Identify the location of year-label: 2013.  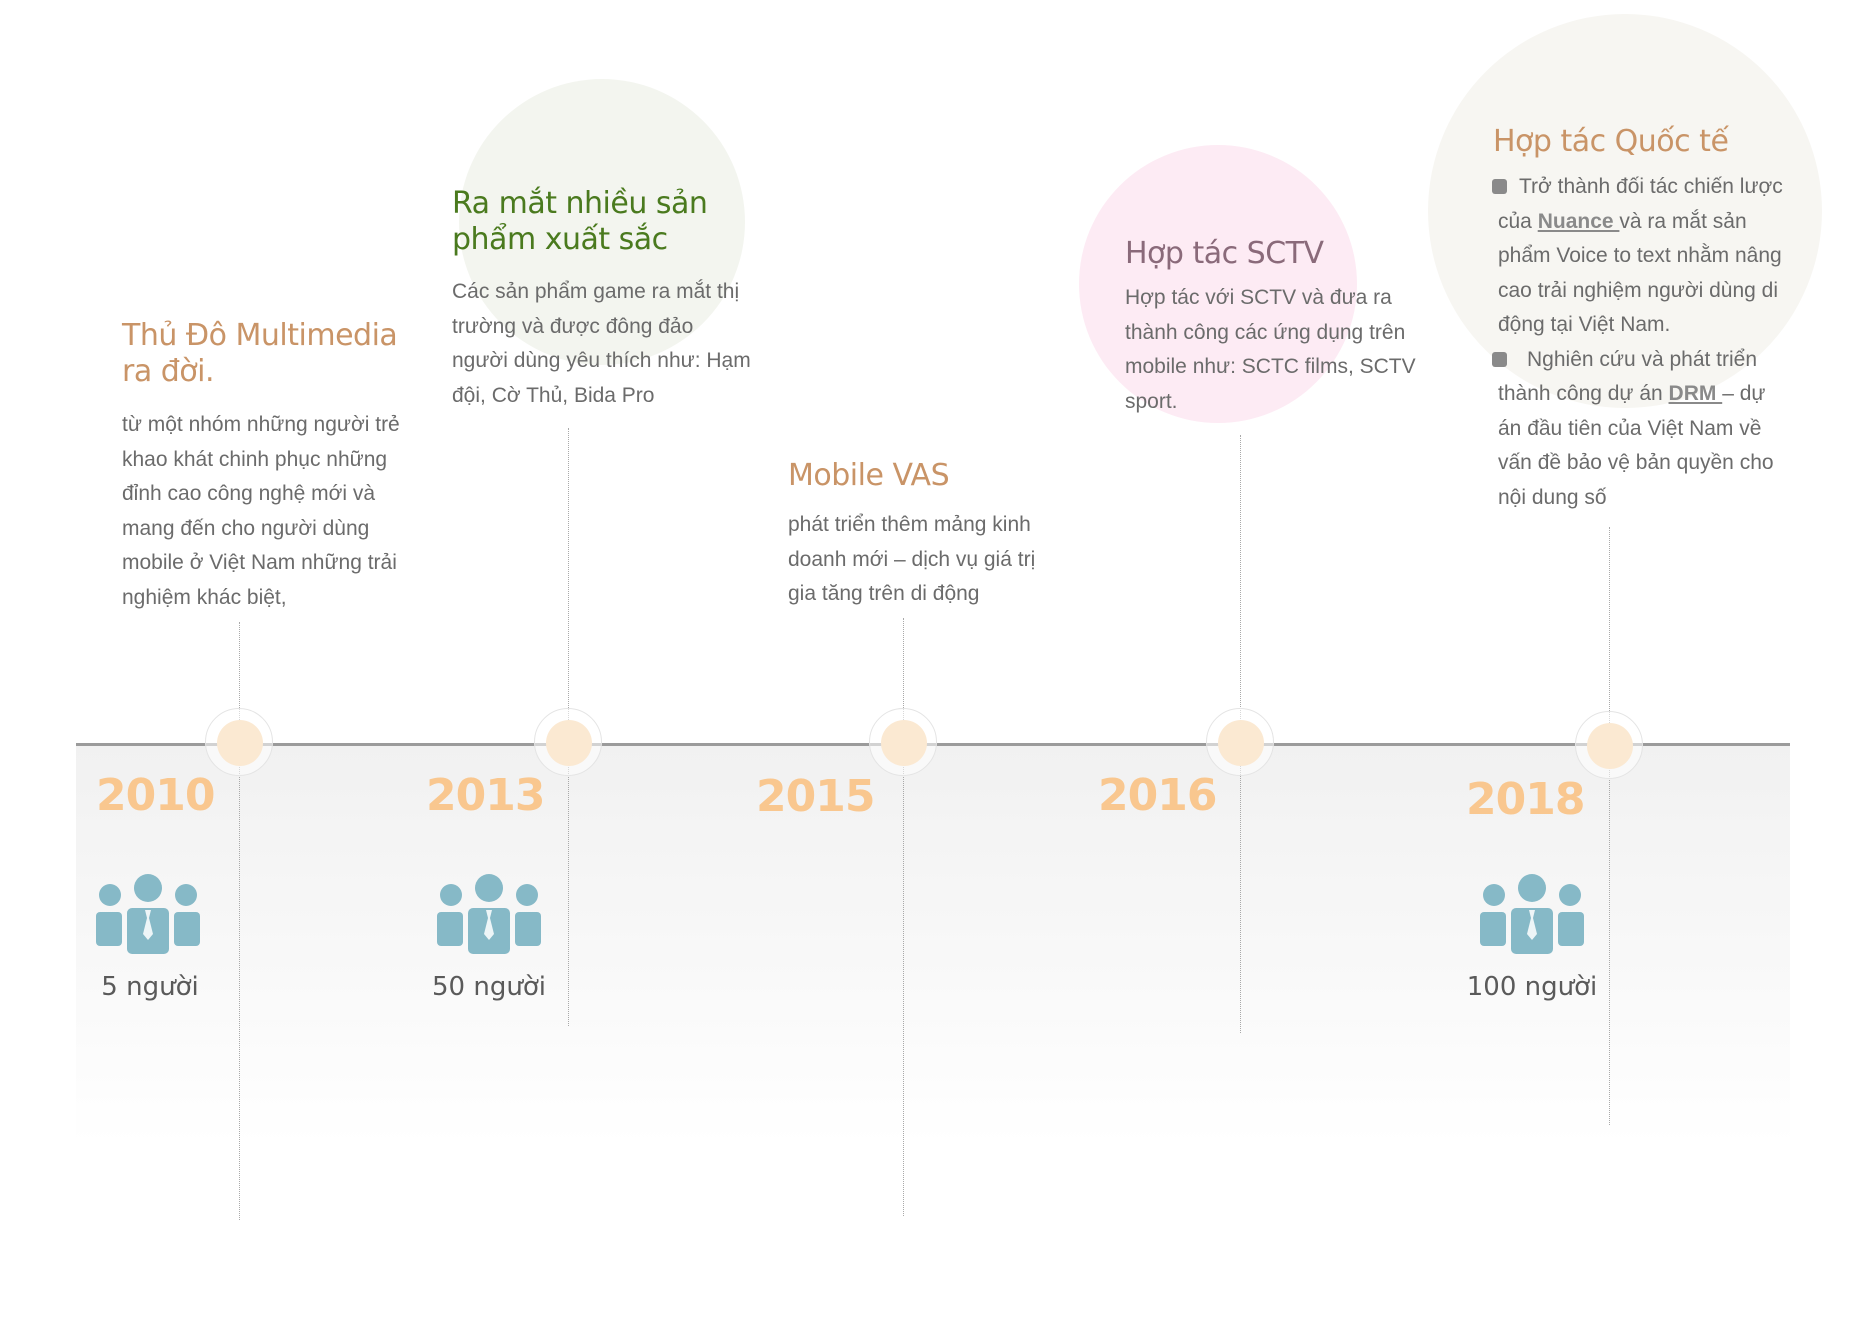
(485, 795).